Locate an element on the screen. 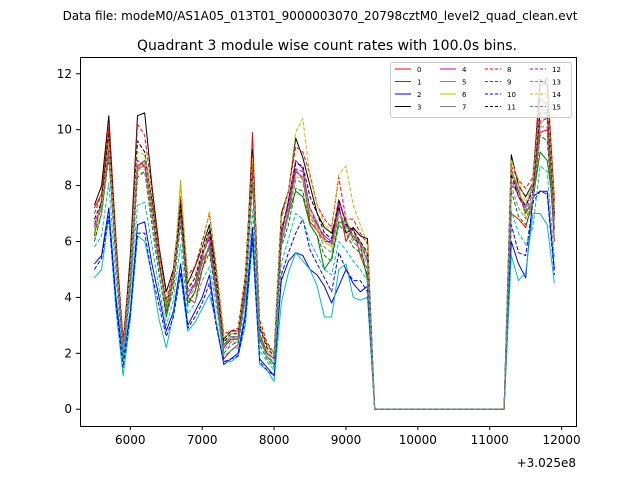 The width and height of the screenshot is (640, 480). legend-label-12: 12 is located at coordinates (556, 70).